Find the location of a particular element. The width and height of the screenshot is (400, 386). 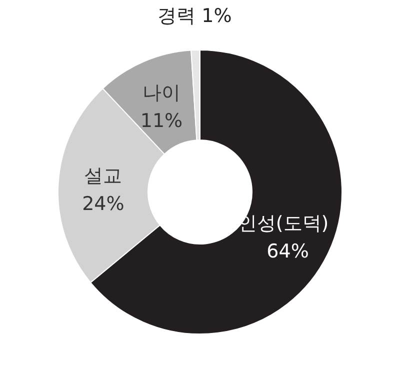

slice-label: 경력 1% is located at coordinates (195, 16).